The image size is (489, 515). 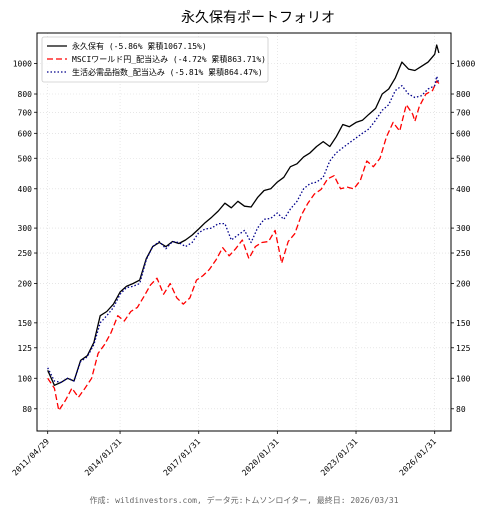 I want to click on x-tick-label: 2017/01/31, so click(x=182, y=457).